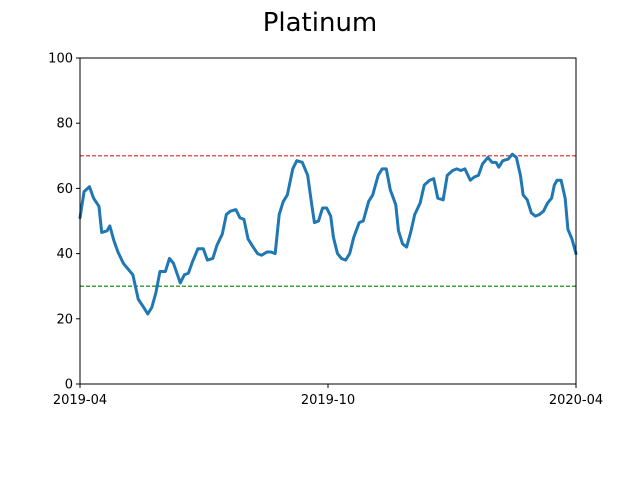 This screenshot has height=480, width=640. What do you see at coordinates (60, 59) in the screenshot?
I see `y-tick-label: 100` at bounding box center [60, 59].